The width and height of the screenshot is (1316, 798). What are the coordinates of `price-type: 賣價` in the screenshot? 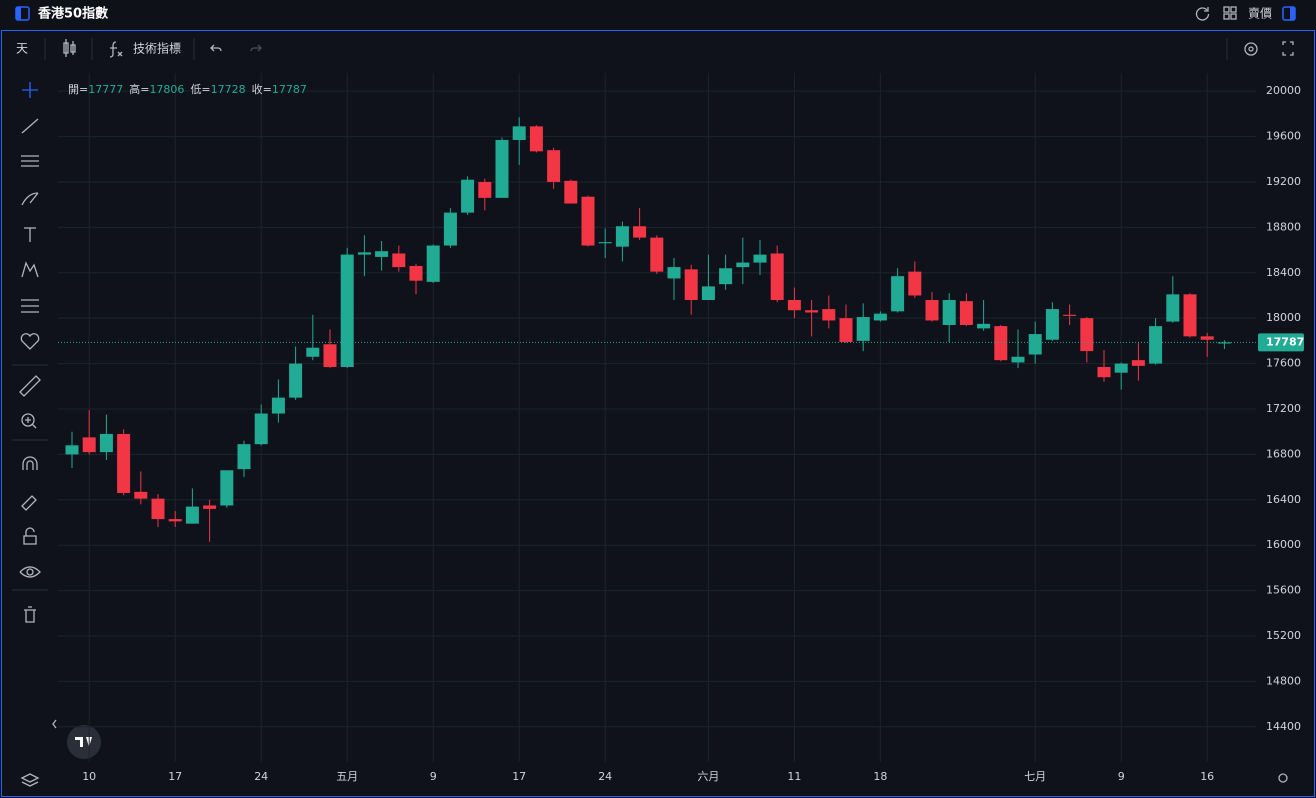 It's located at (1260, 13).